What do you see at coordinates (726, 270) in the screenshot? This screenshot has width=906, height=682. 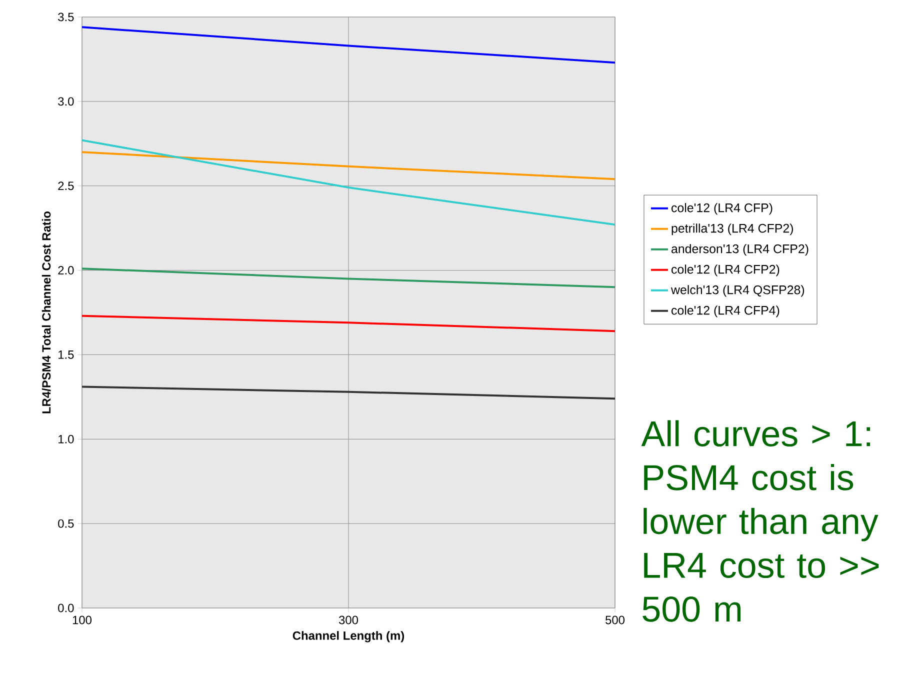 I see `legend-label: cole'12 (LR4 CFP2)` at bounding box center [726, 270].